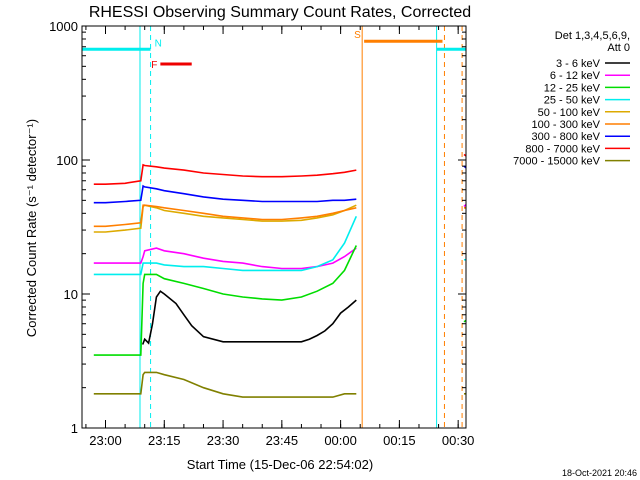 The width and height of the screenshot is (640, 480). Describe the element at coordinates (63, 26) in the screenshot. I see `y-tick-label: 1000` at that location.